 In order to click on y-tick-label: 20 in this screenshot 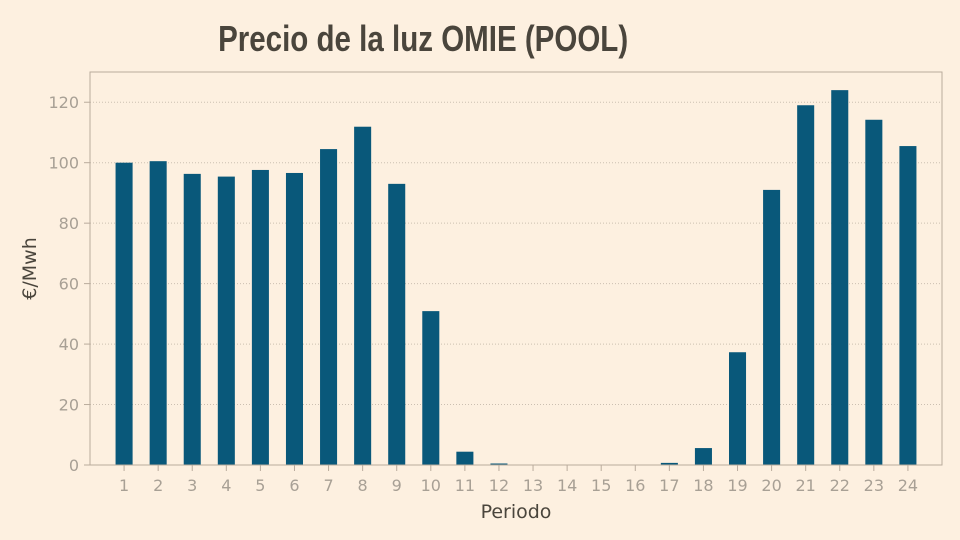, I will do `click(69, 405)`.